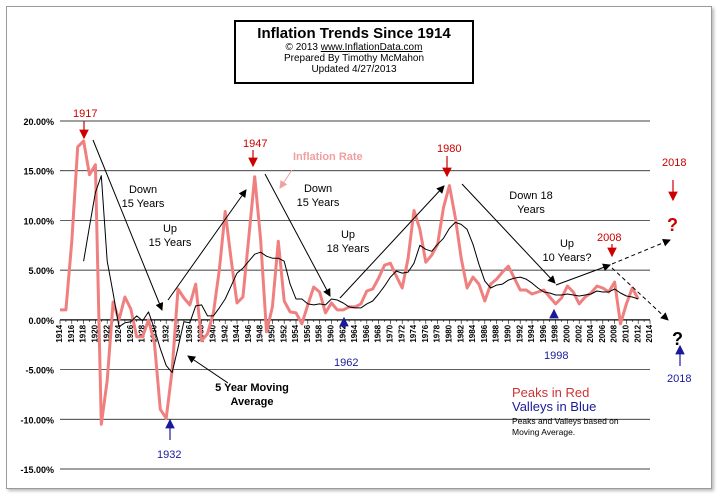  I want to click on x-tick-label: 1924, so click(118, 333).